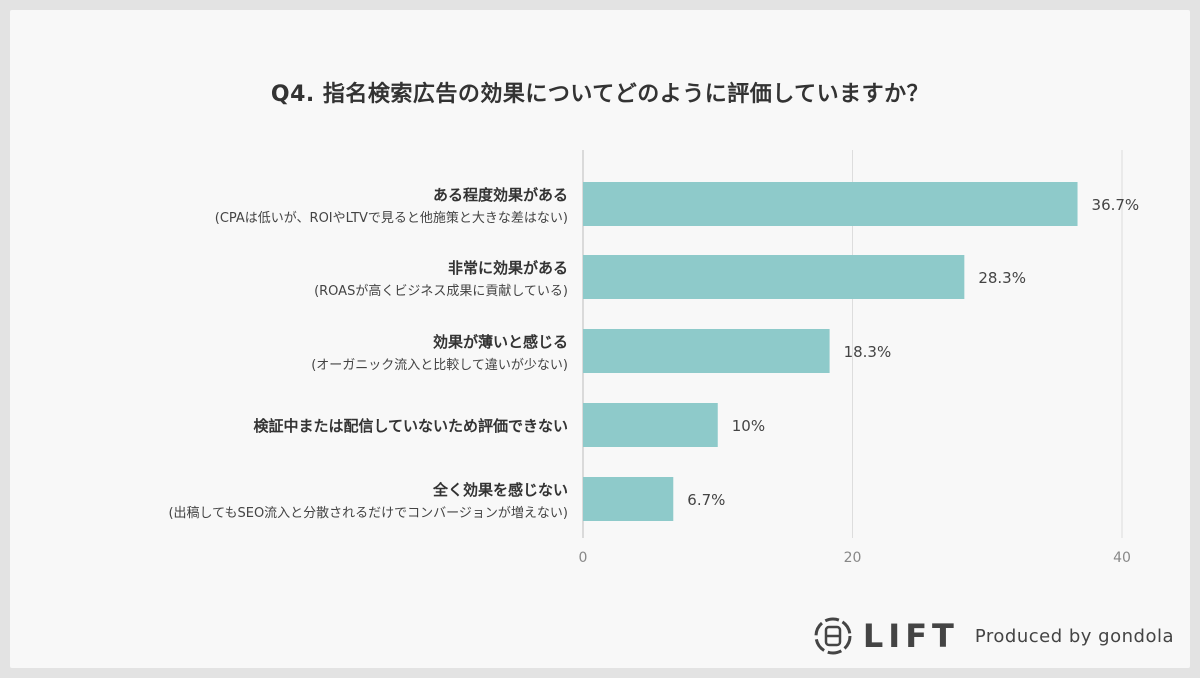 This screenshot has height=678, width=1200. What do you see at coordinates (868, 352) in the screenshot?
I see `value-label: 18.3%` at bounding box center [868, 352].